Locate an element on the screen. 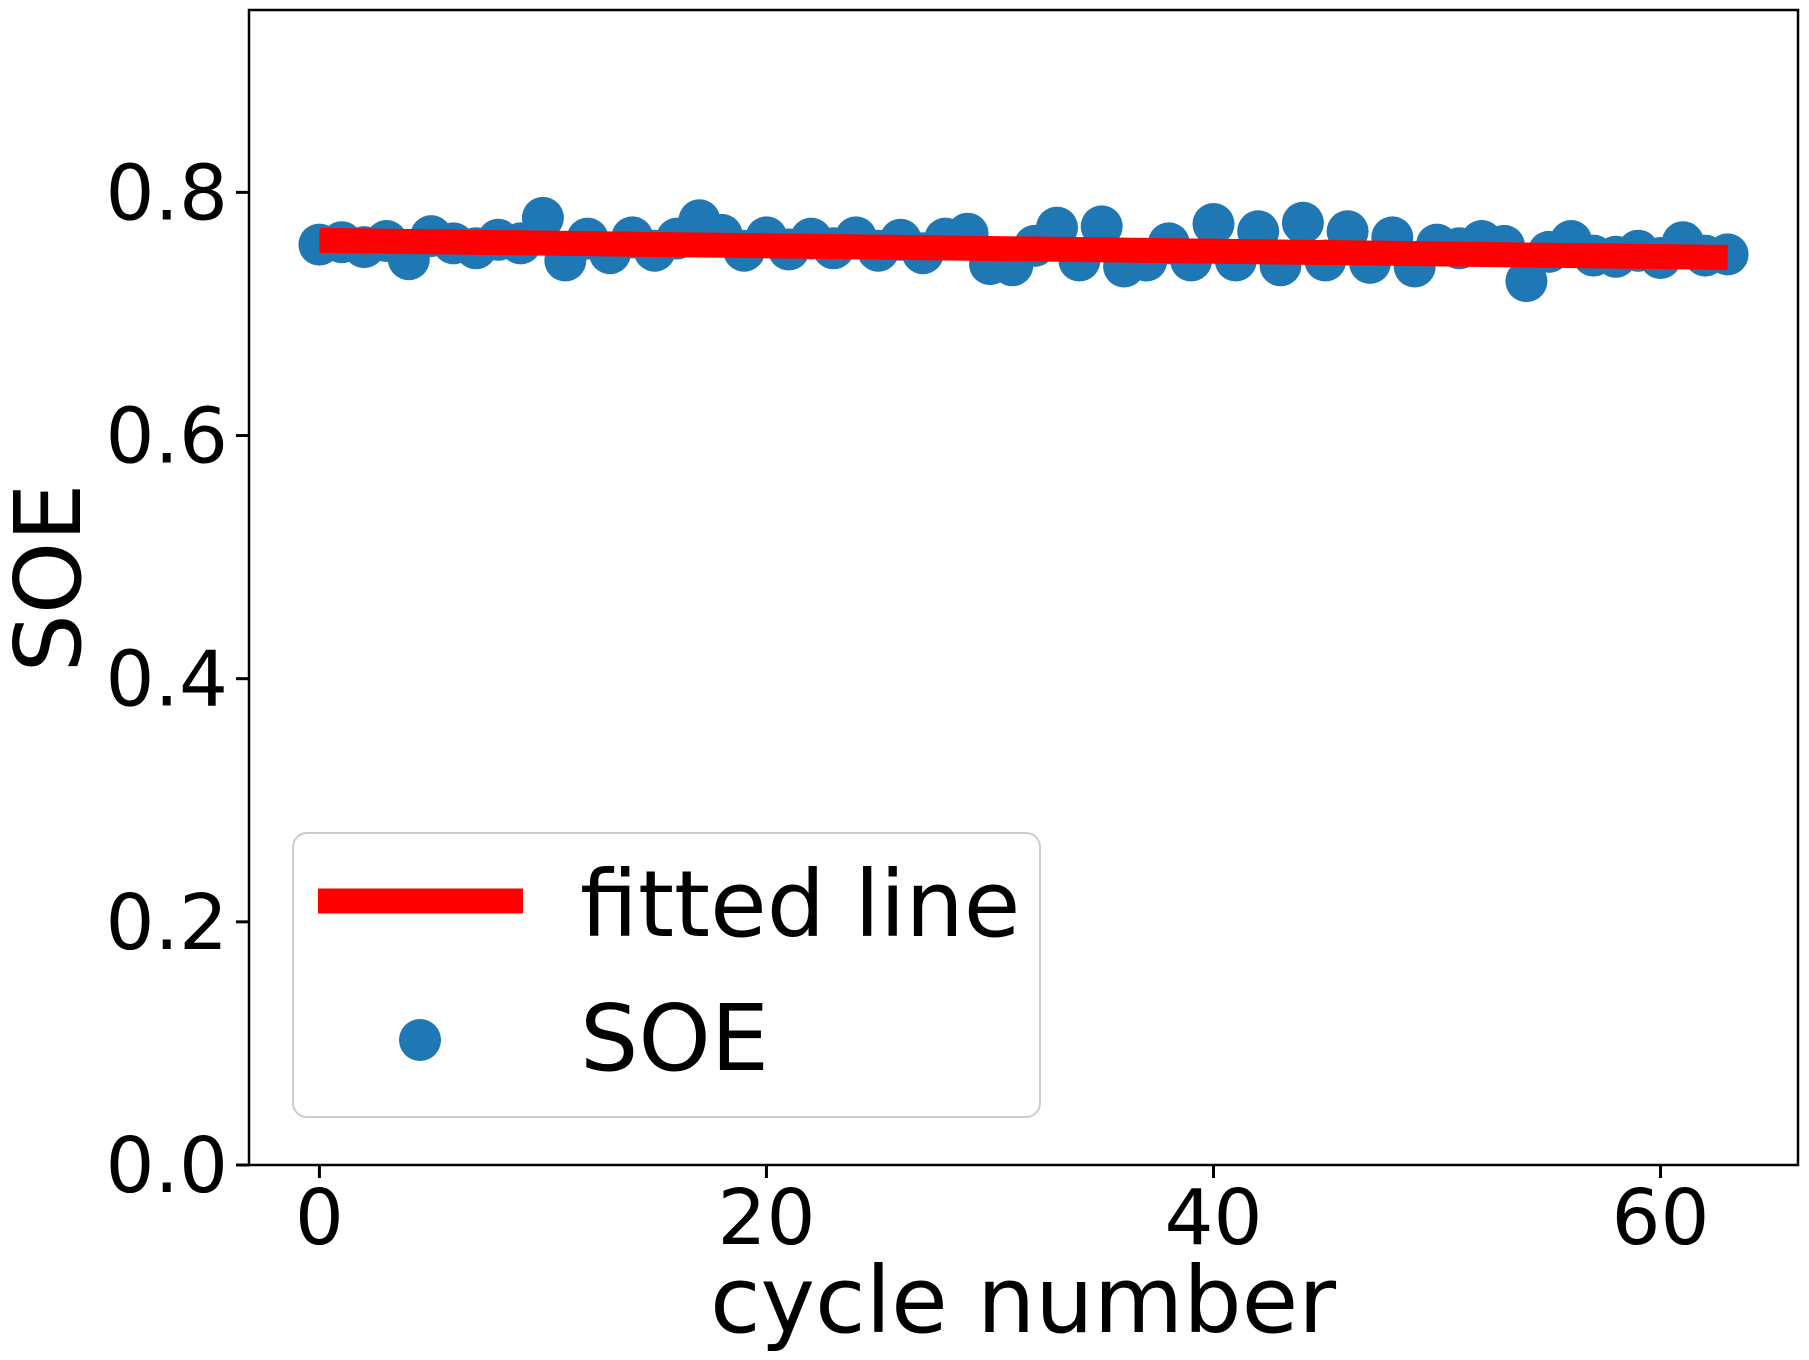 The height and width of the screenshot is (1360, 1809). legend: fitted line SOE is located at coordinates (666, 975).